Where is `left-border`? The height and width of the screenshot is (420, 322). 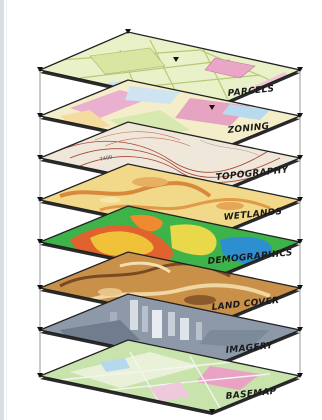
left-border is located at coordinates (2, 210).